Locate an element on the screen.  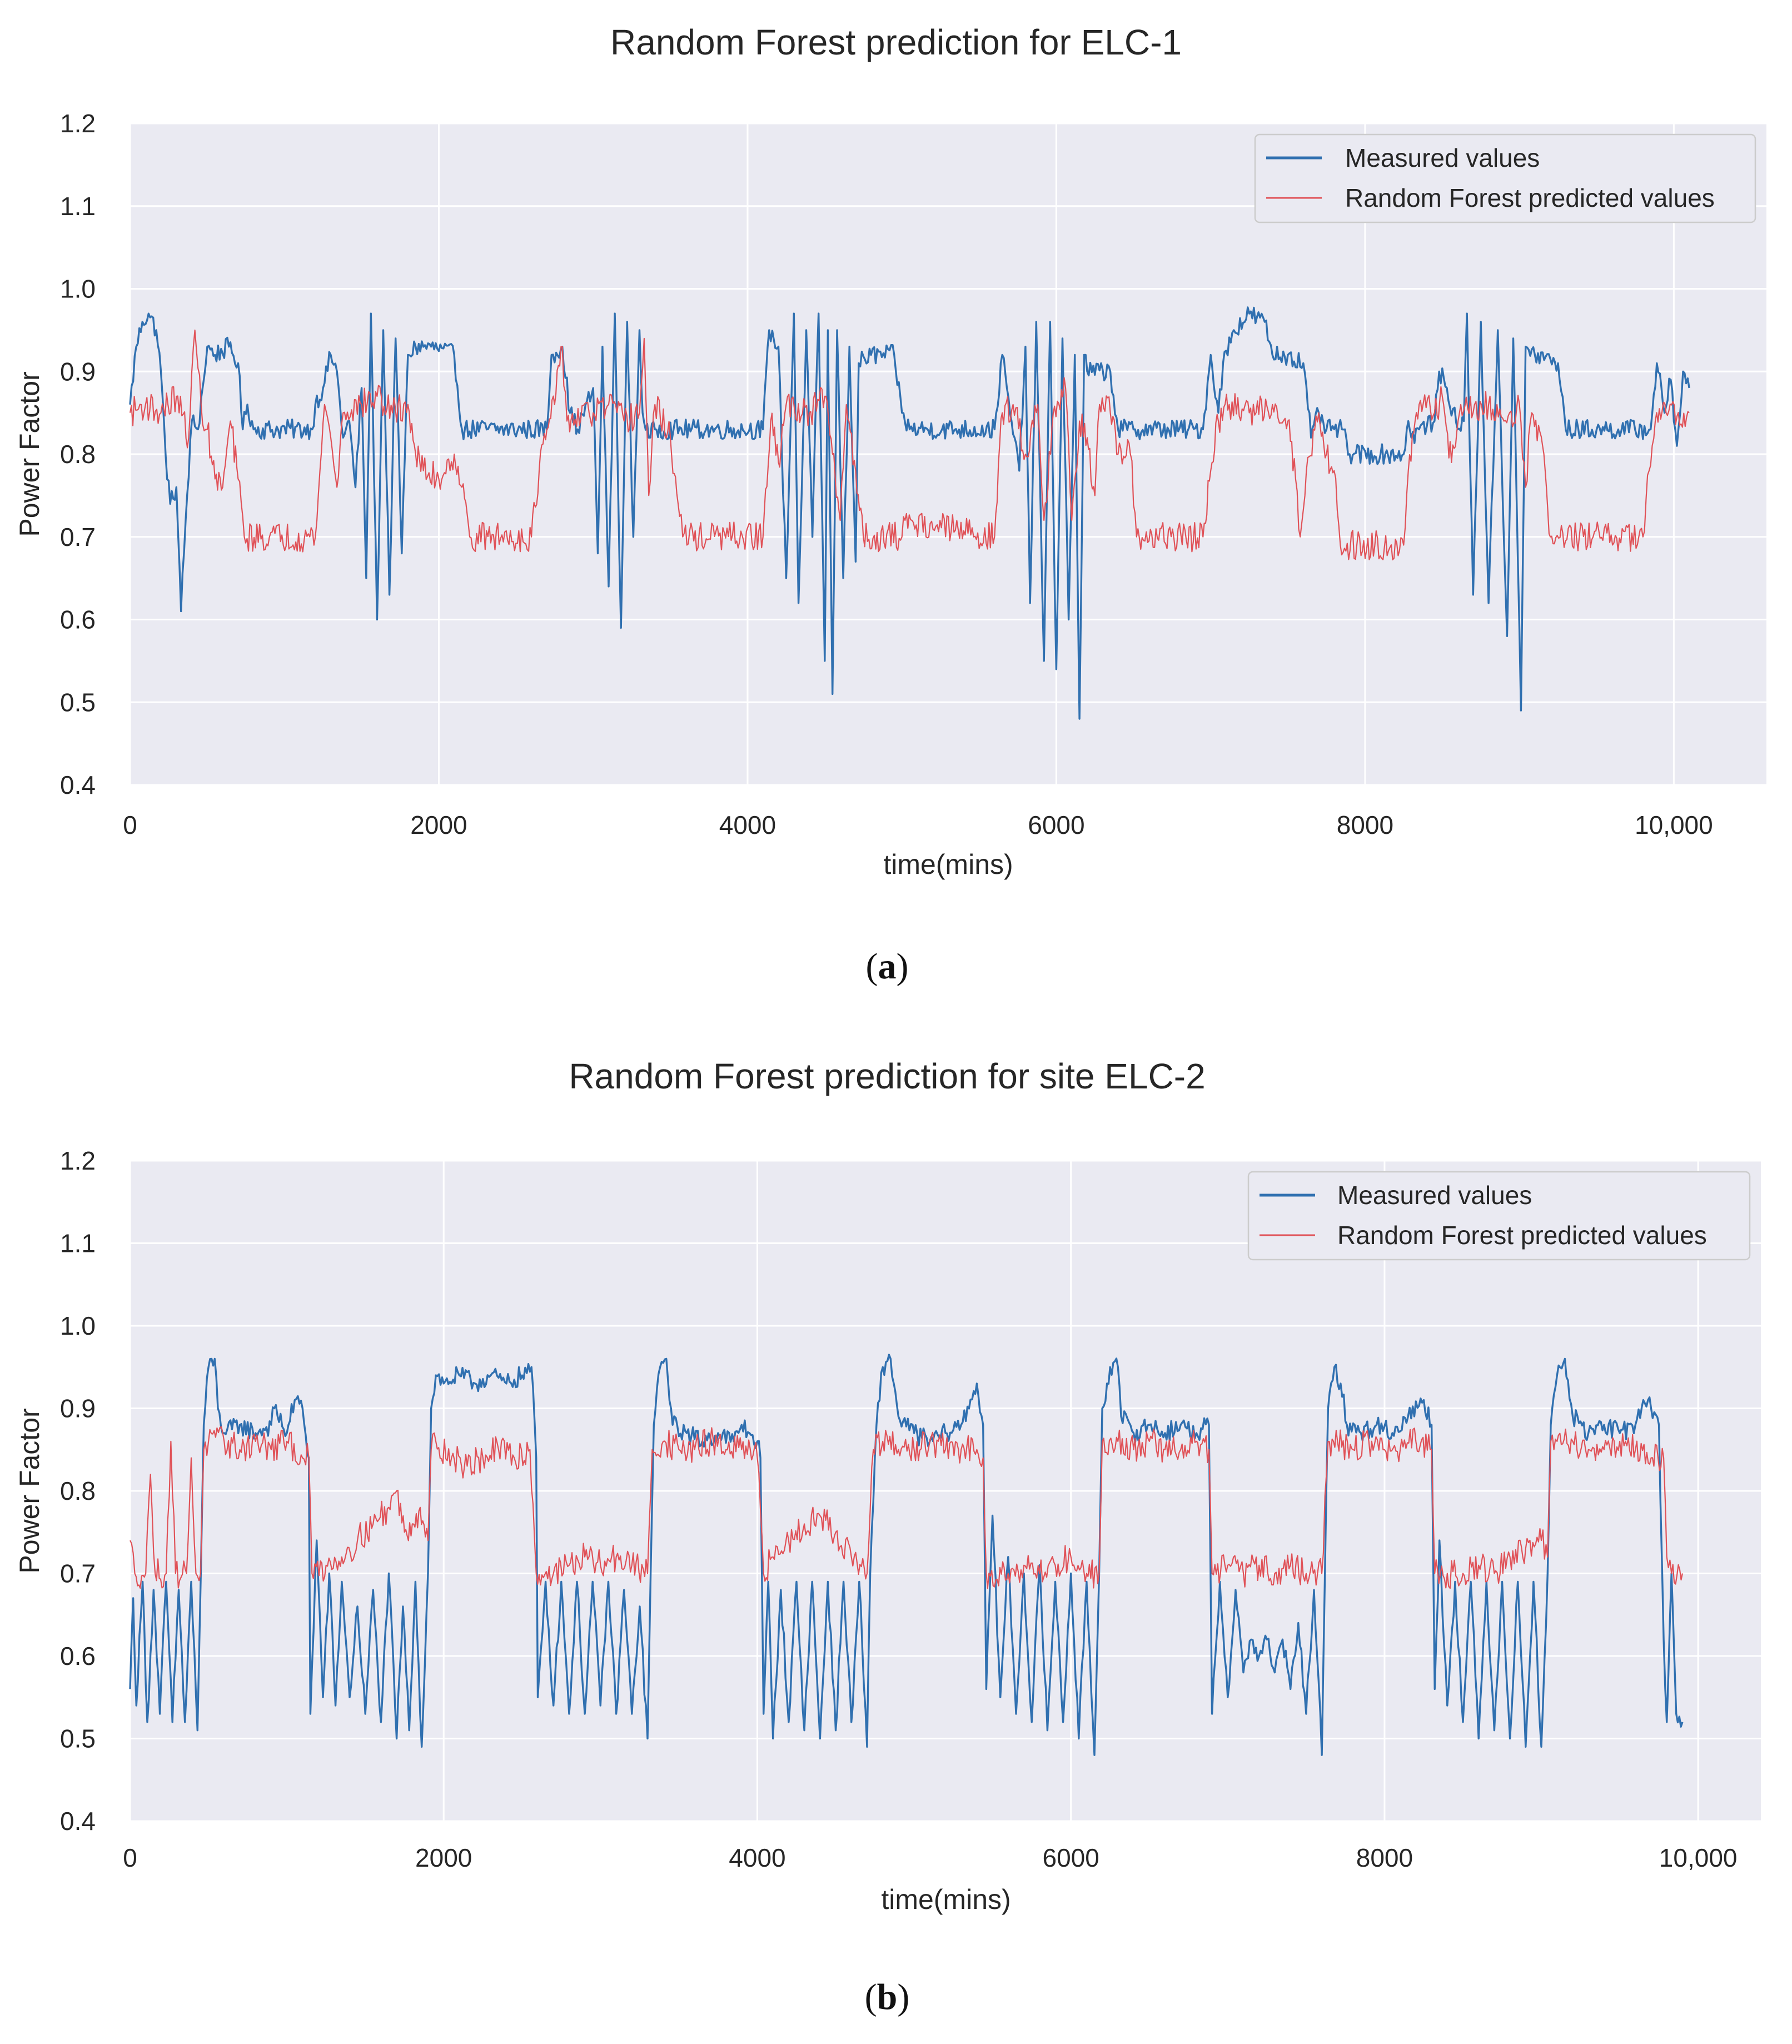
chart-a-x-tick-label: 0 is located at coordinates (130, 824).